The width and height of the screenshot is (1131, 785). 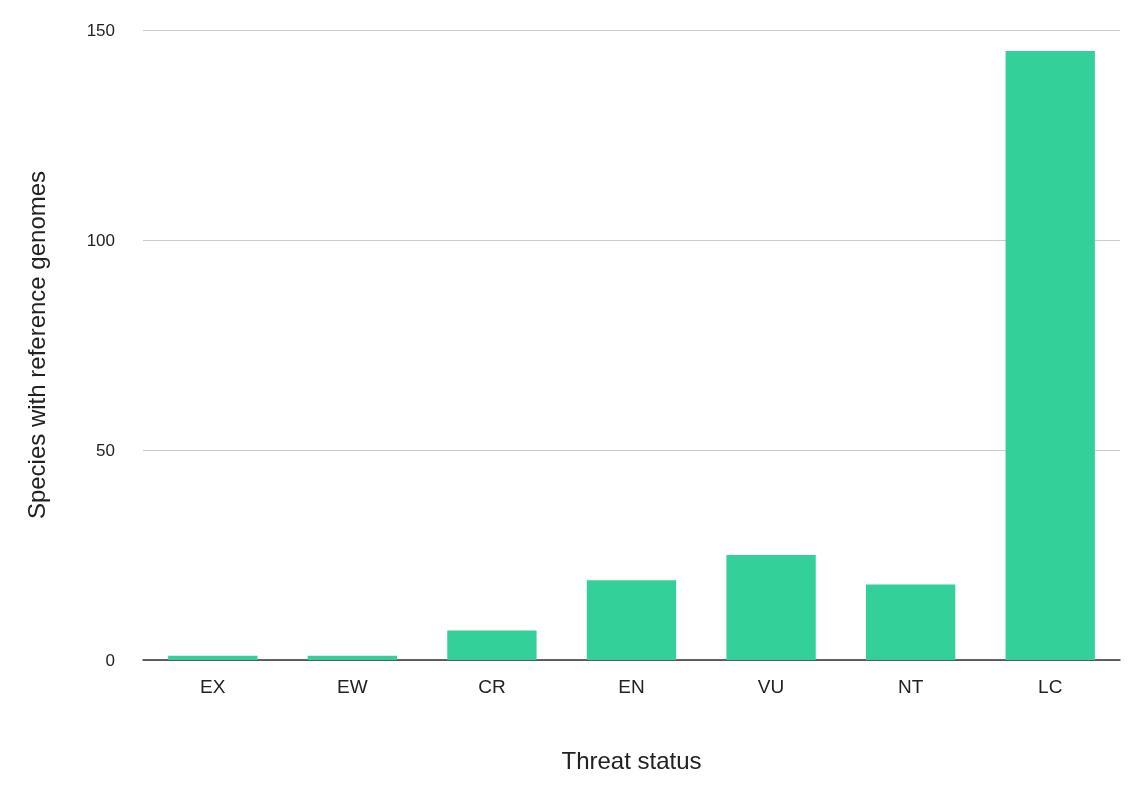 I want to click on y-tick-label: 50, so click(x=105, y=450).